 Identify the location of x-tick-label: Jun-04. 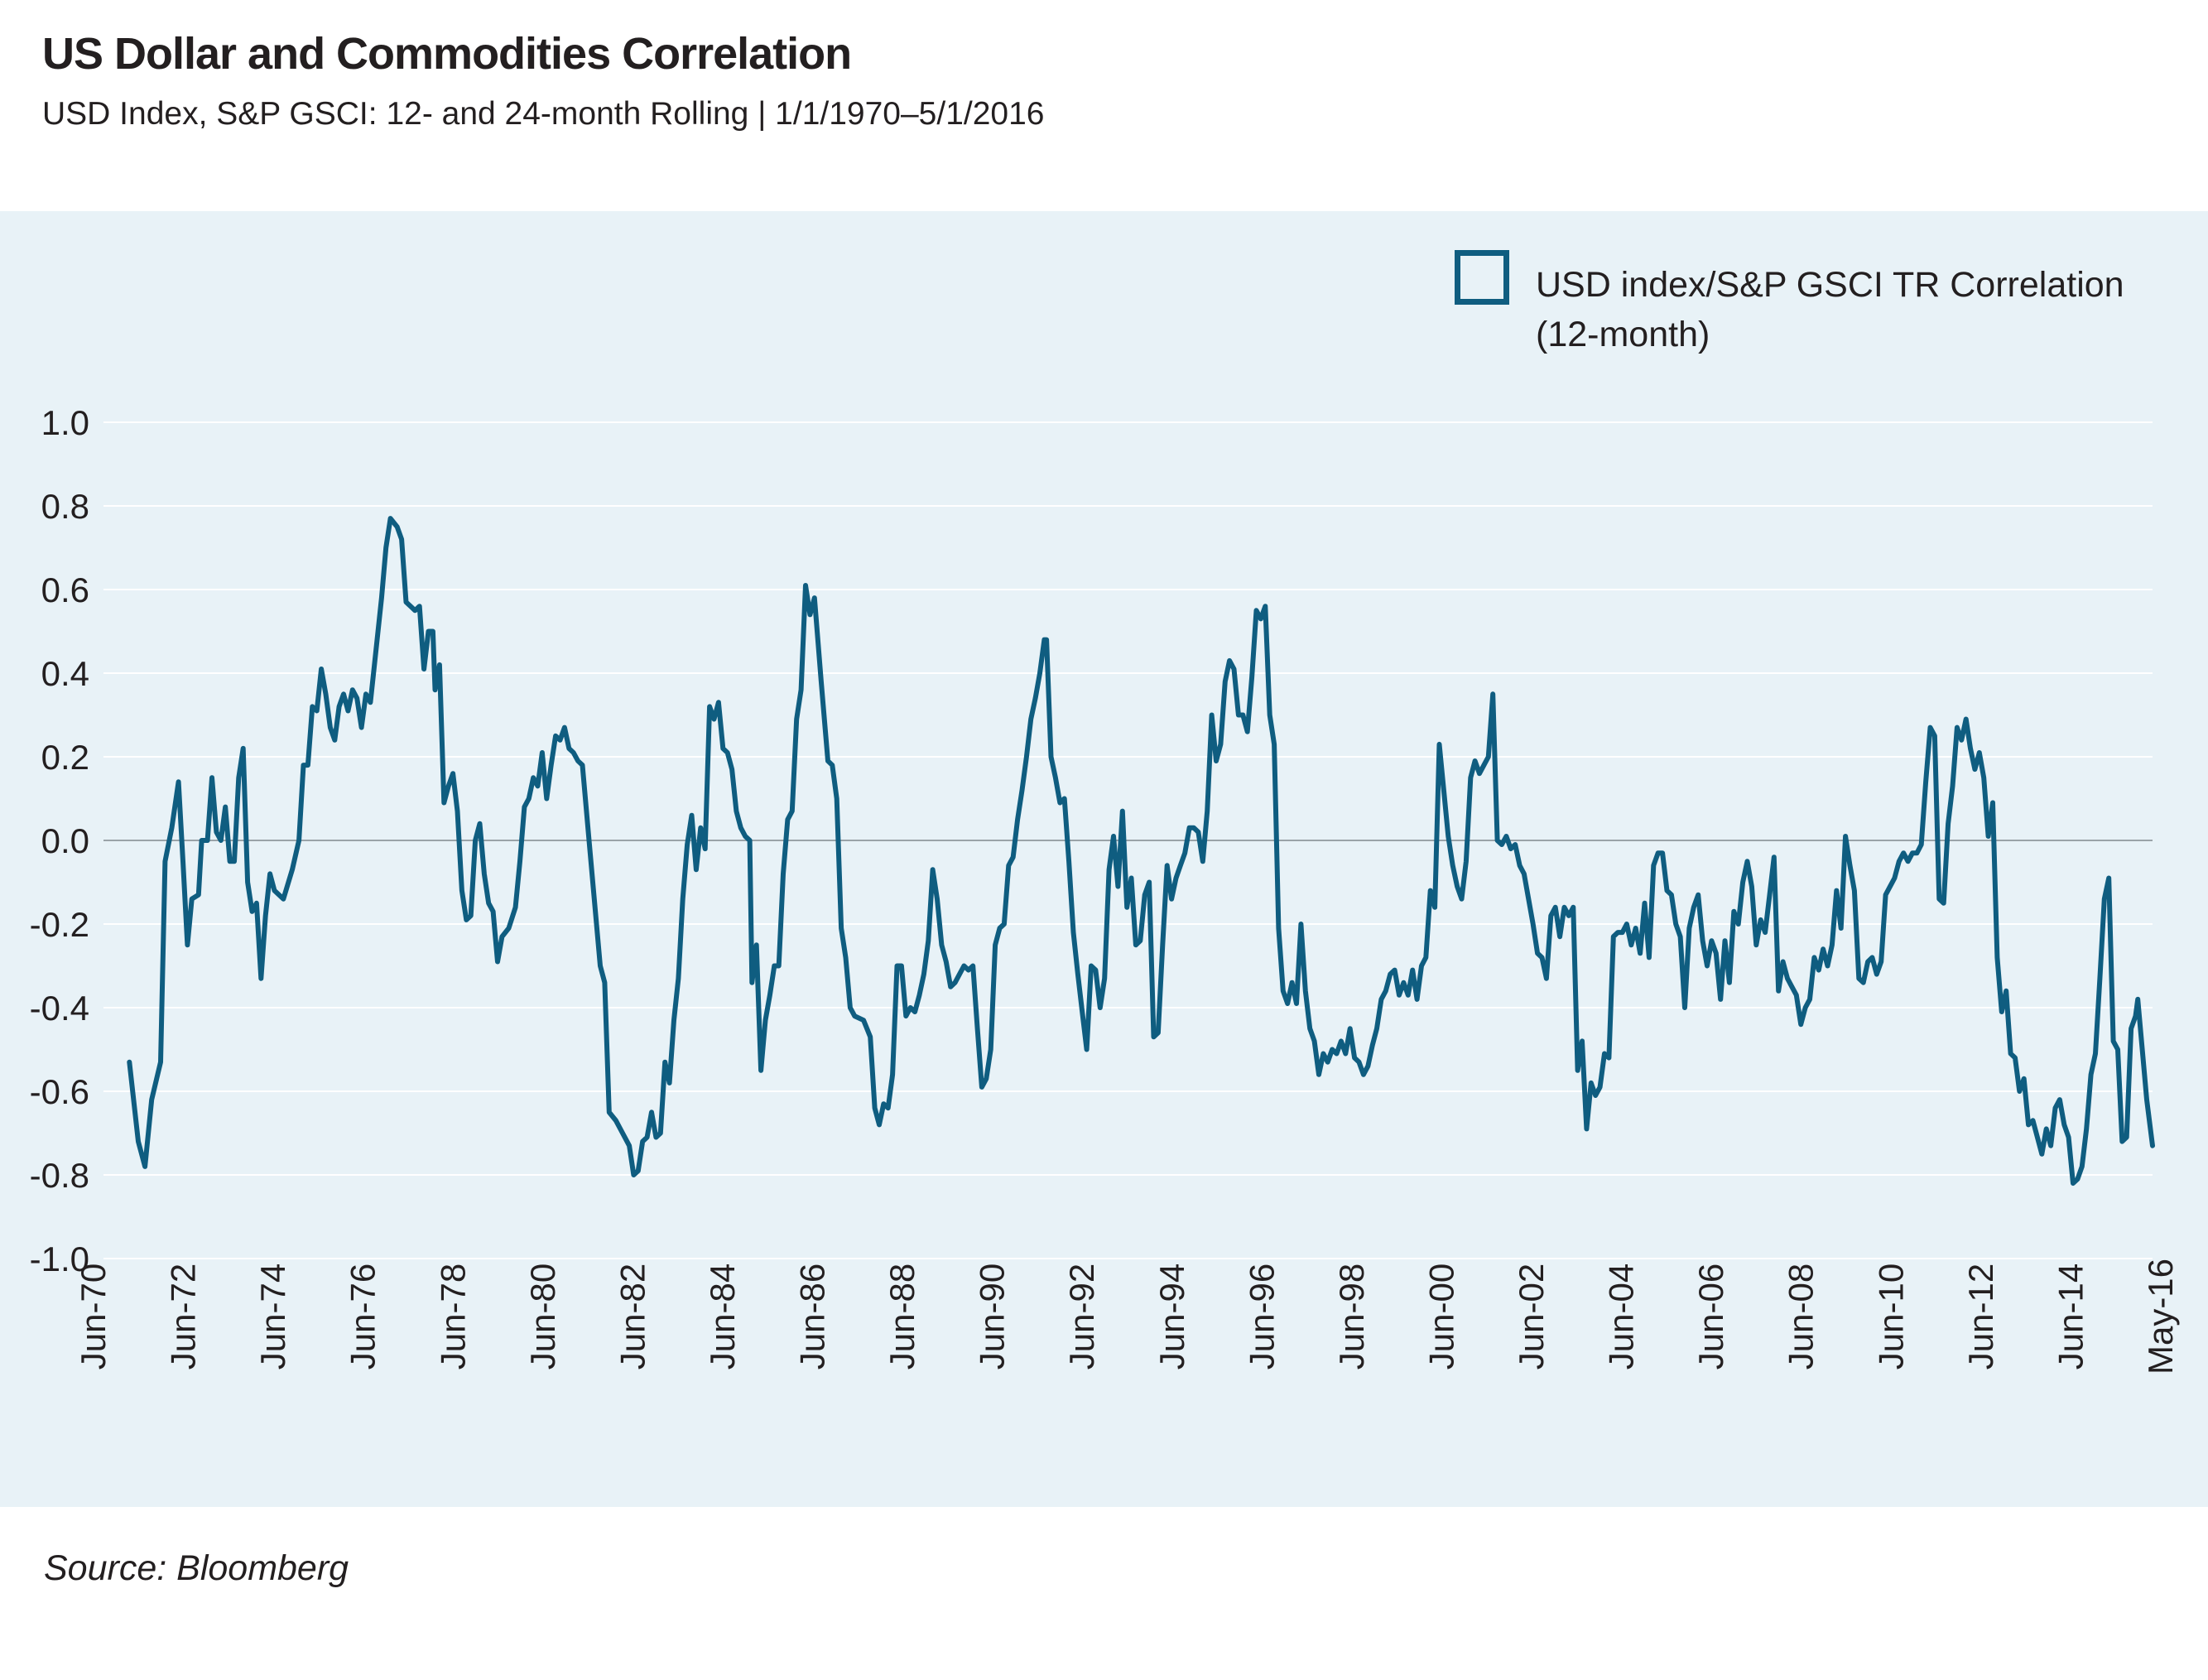
(1621, 1317).